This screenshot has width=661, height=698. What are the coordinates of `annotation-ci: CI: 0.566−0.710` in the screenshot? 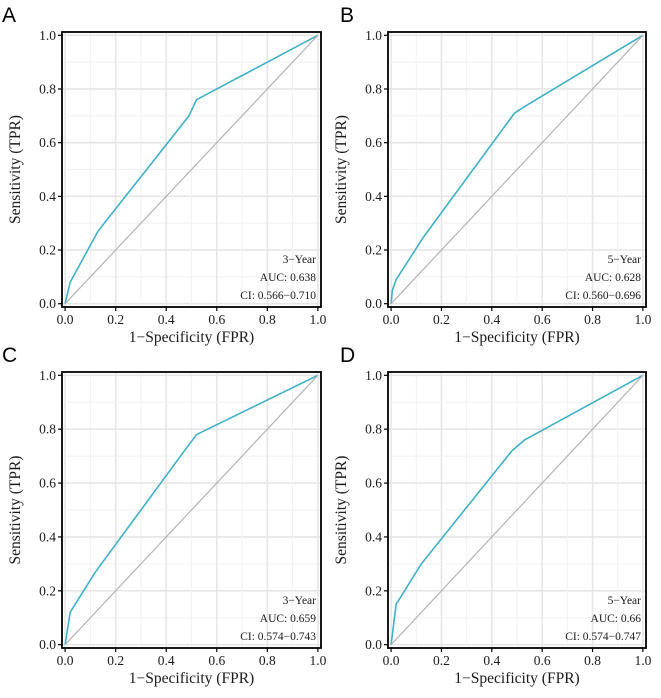 It's located at (278, 296).